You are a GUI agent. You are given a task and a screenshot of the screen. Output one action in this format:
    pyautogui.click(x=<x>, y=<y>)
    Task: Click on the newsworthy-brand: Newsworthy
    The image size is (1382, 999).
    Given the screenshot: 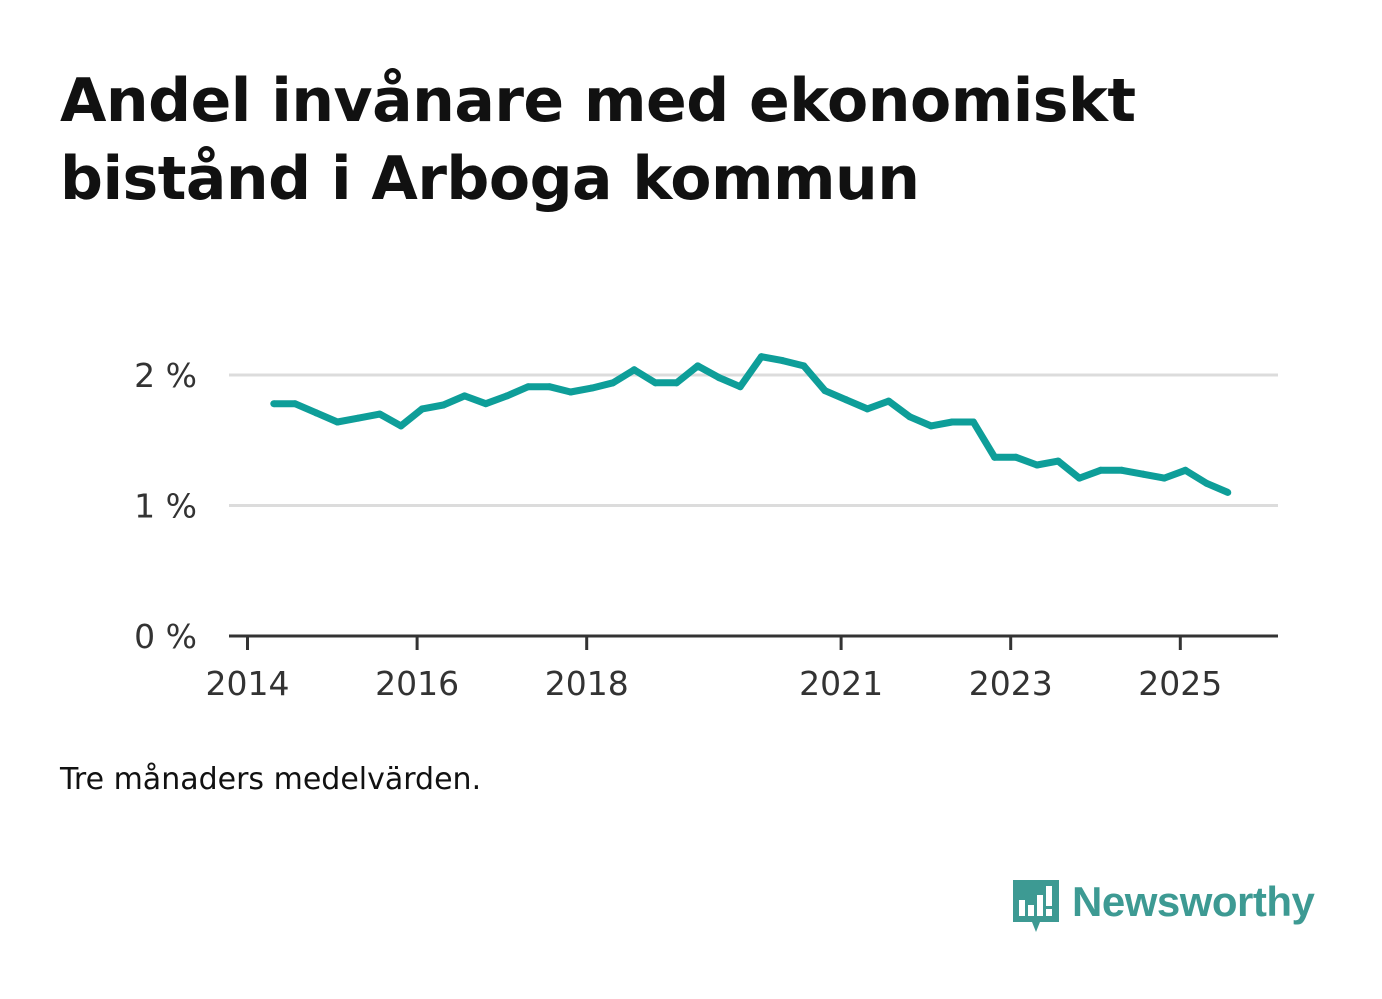 What is the action you would take?
    pyautogui.click(x=1162, y=909)
    